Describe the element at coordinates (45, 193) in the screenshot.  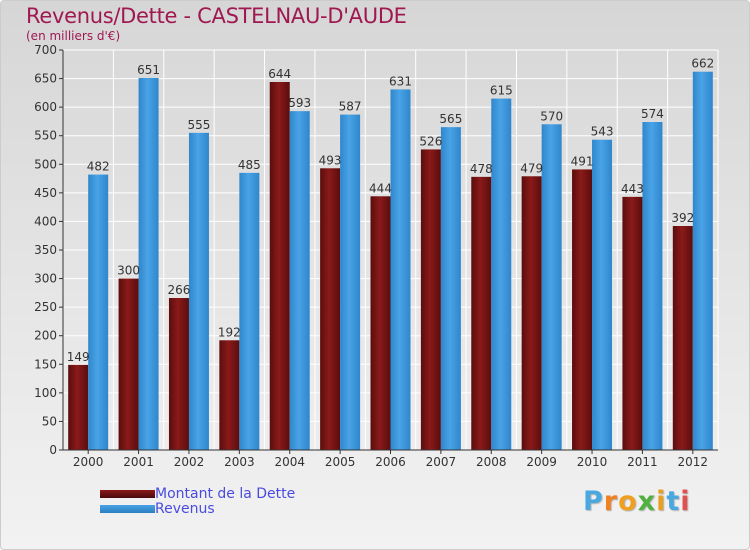
I see `y-tick-label: 450` at that location.